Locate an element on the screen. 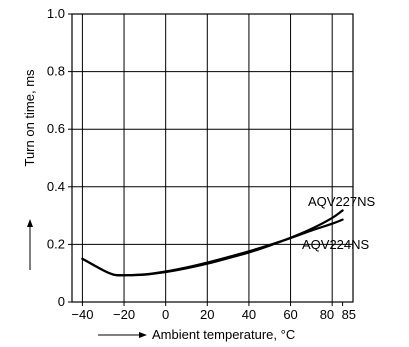 Image resolution: width=409 pixels, height=347 pixels. x-tick-label: 85 is located at coordinates (349, 314).